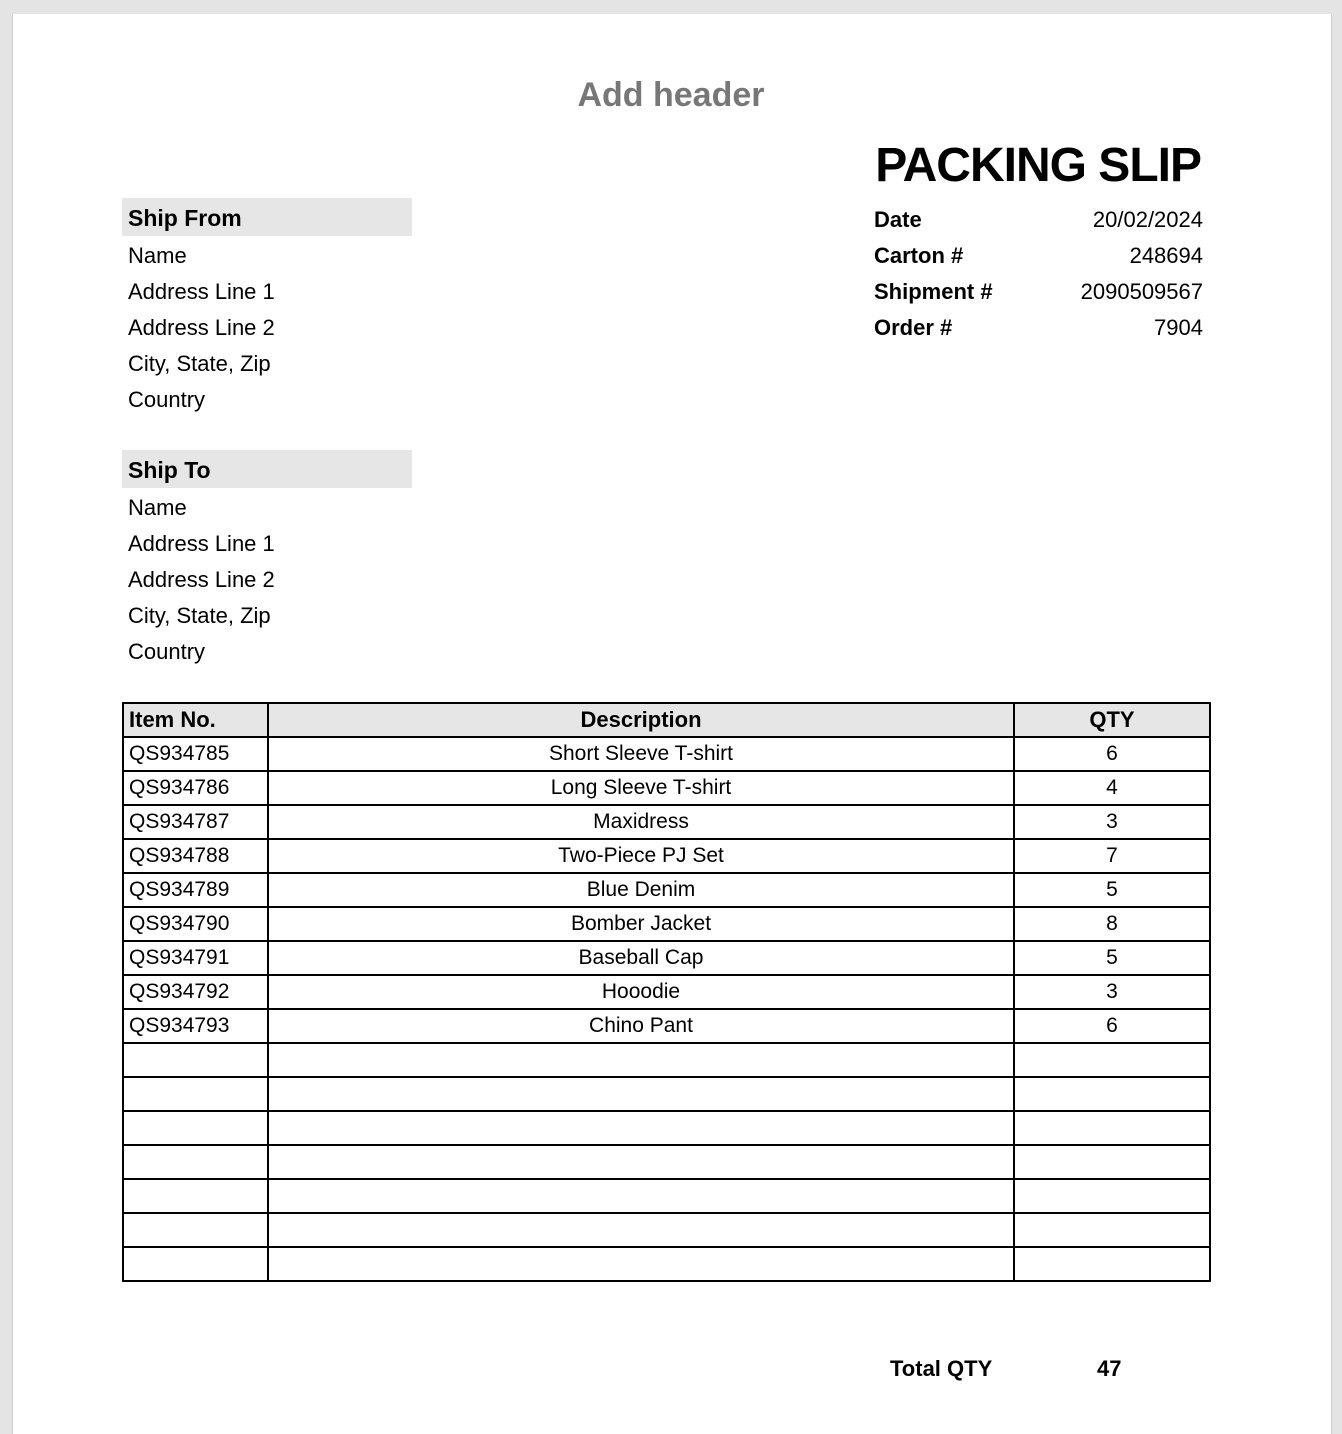  What do you see at coordinates (195, 754) in the screenshot?
I see `item-no-cell: QS934785` at bounding box center [195, 754].